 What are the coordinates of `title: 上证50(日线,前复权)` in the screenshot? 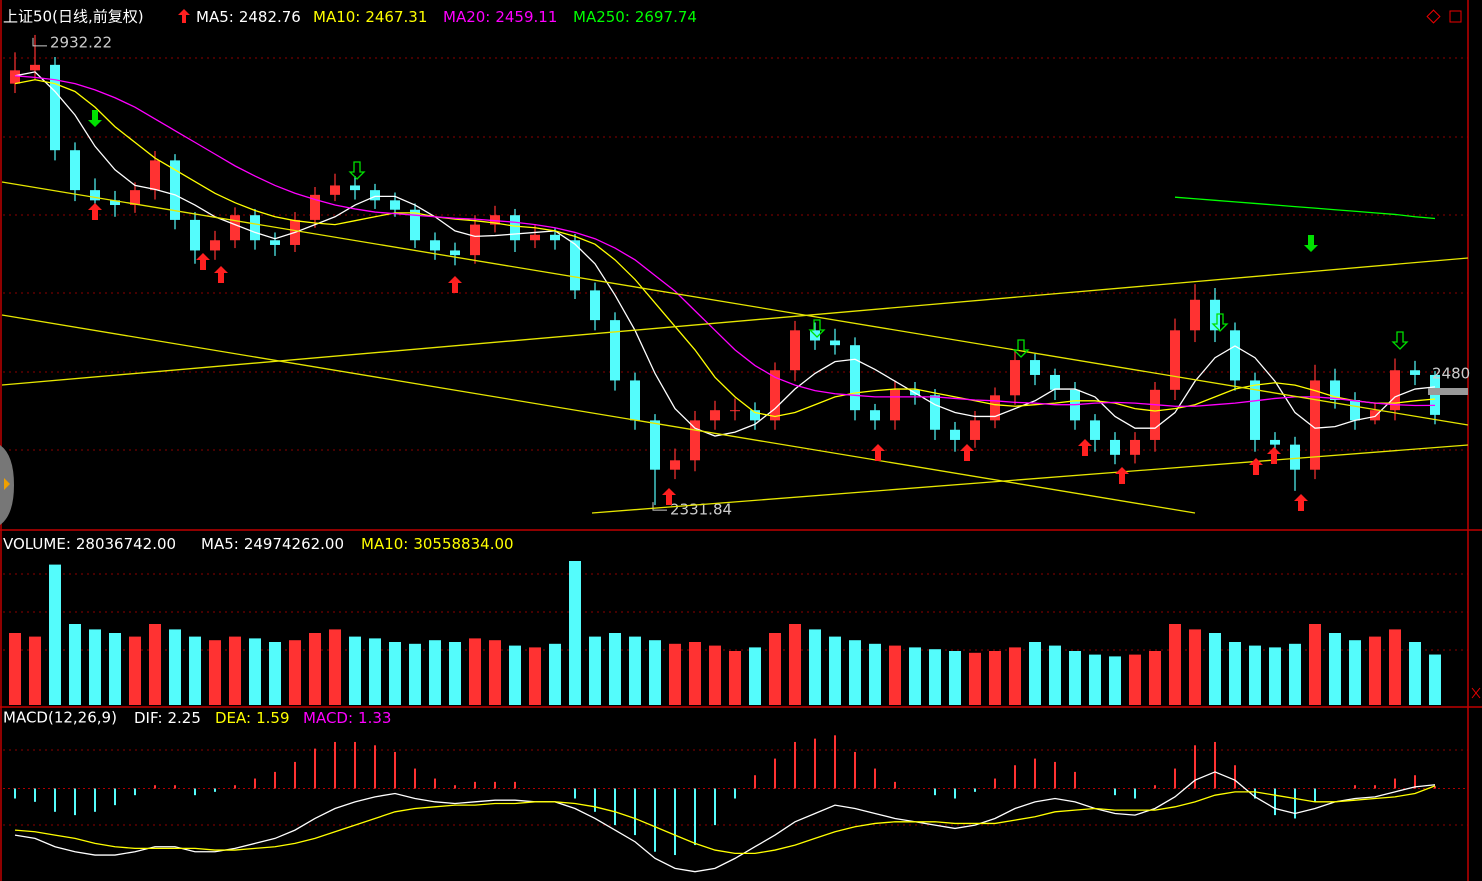 It's located at (73, 17).